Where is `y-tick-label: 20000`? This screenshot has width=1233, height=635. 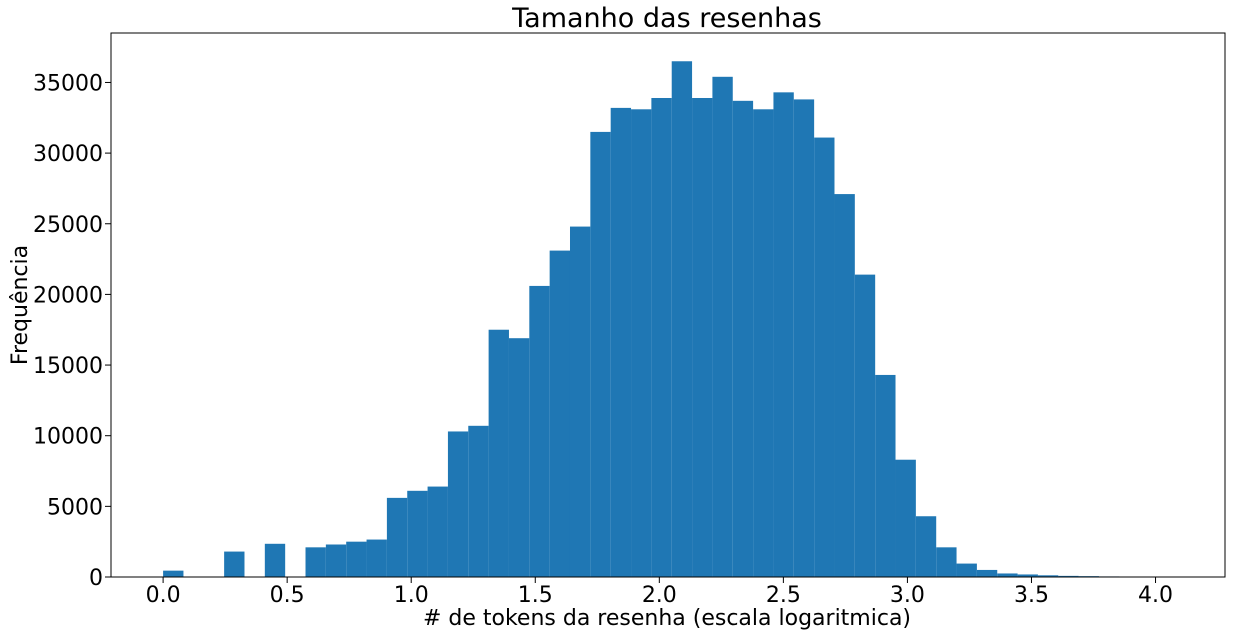
y-tick-label: 20000 is located at coordinates (68, 295).